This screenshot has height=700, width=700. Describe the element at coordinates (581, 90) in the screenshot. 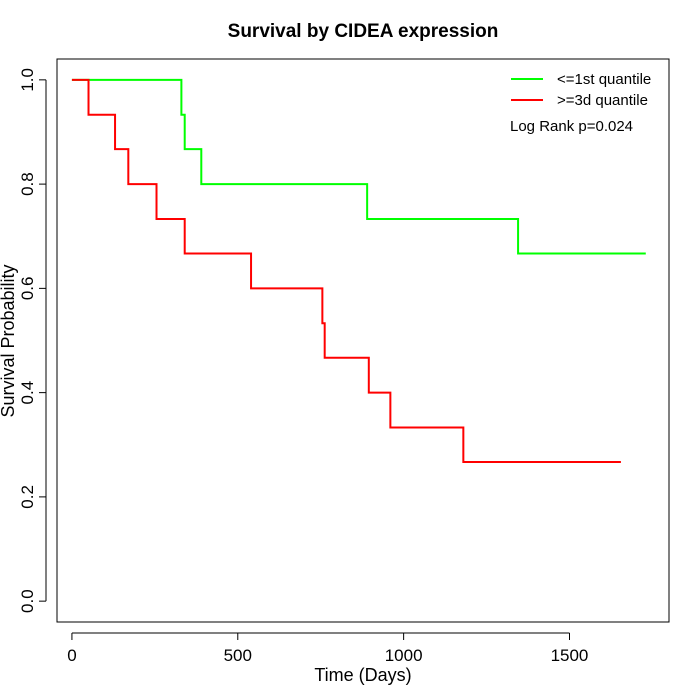

I see `legend: <=1st quantile >=3d quantile` at that location.